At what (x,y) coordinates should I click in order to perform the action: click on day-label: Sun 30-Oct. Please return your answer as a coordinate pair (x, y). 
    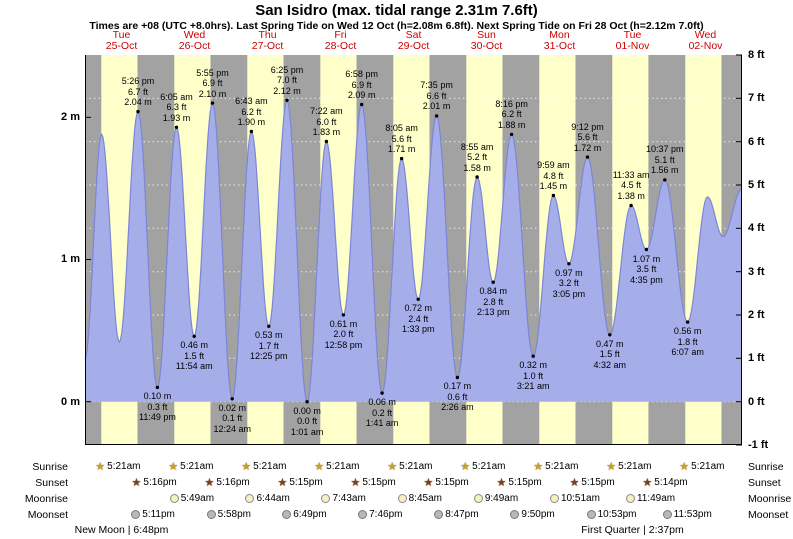
    Looking at the image, I should click on (487, 41).